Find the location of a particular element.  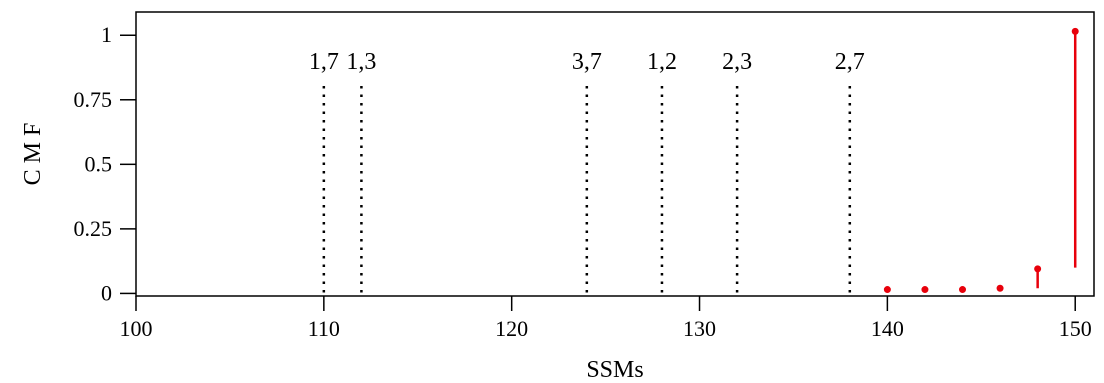

vertical-marker-label: 2,3 is located at coordinates (737, 62).